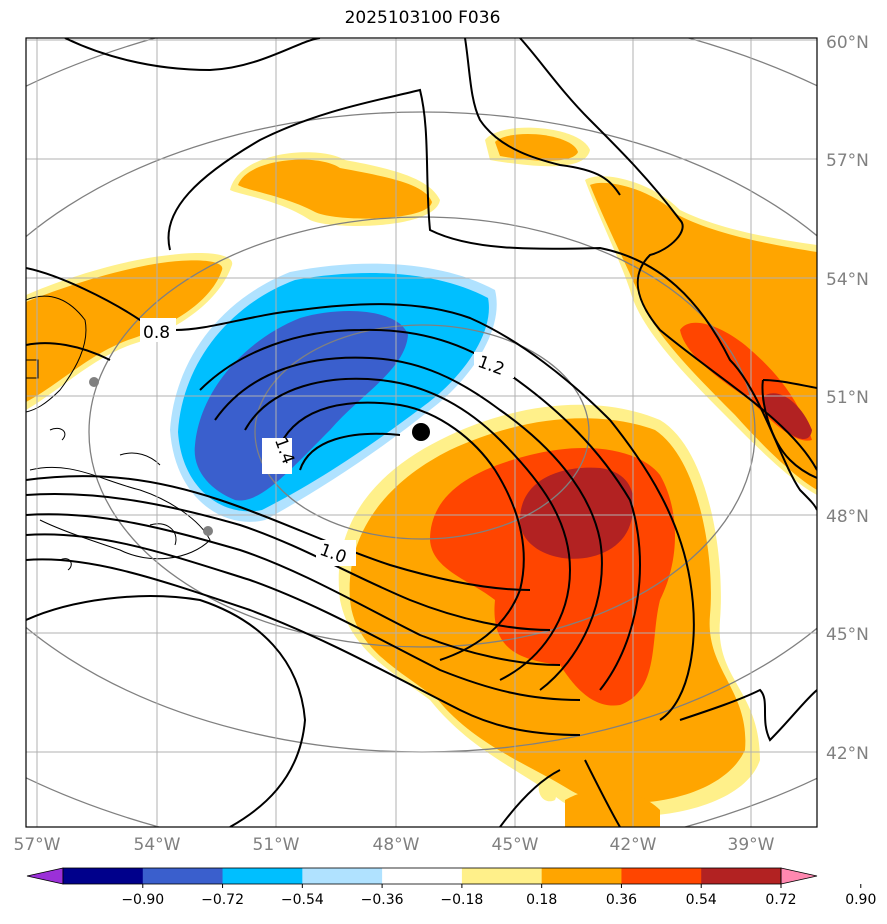 The width and height of the screenshot is (887, 924). What do you see at coordinates (157, 845) in the screenshot?
I see `lon-label: 54°W` at bounding box center [157, 845].